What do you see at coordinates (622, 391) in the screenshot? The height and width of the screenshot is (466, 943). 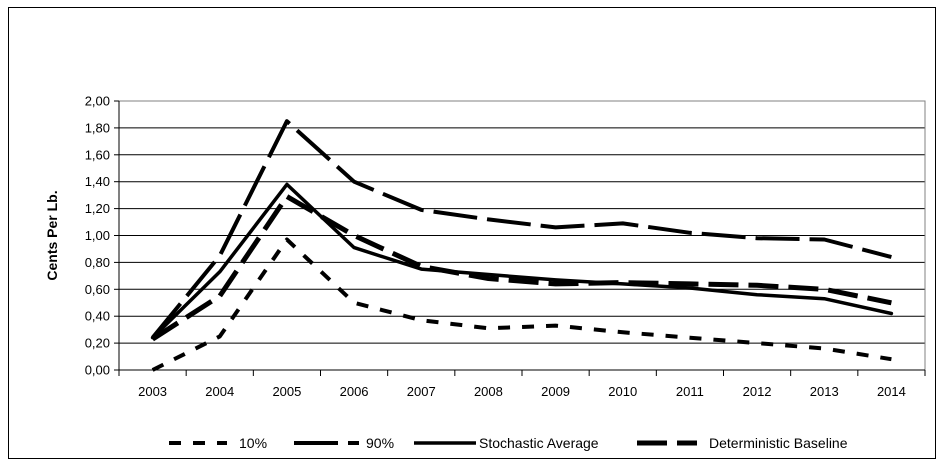 I see `x-tick-label: 2010` at bounding box center [622, 391].